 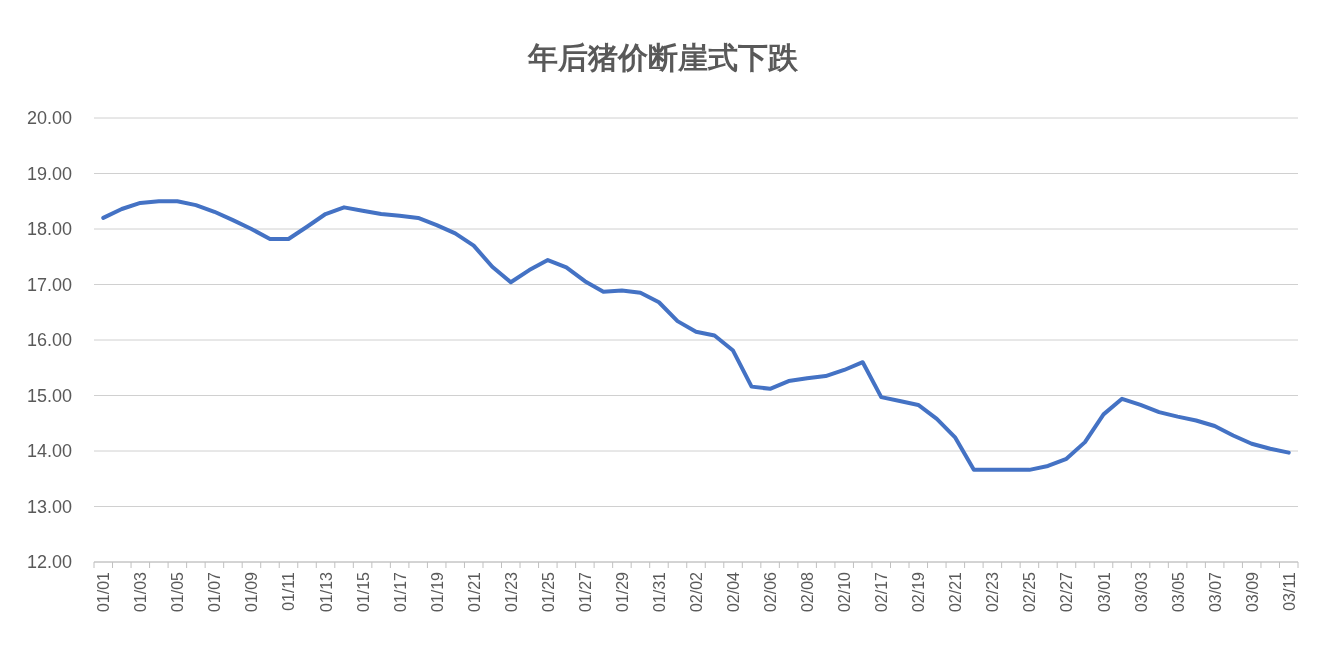 What do you see at coordinates (1178, 592) in the screenshot?
I see `x-tick-label: 03/05` at bounding box center [1178, 592].